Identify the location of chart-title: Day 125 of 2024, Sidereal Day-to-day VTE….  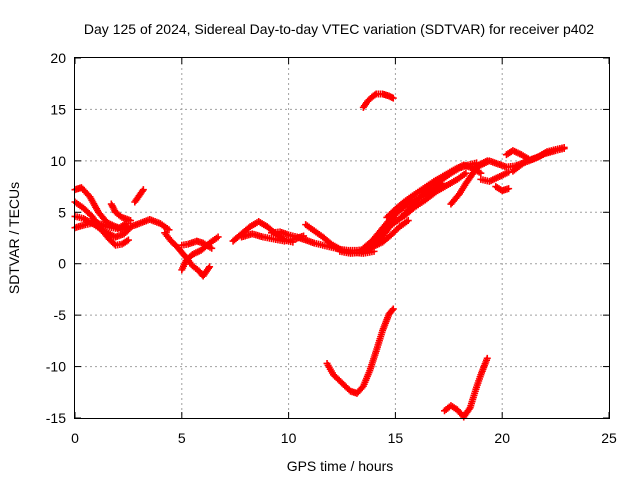
(339, 29).